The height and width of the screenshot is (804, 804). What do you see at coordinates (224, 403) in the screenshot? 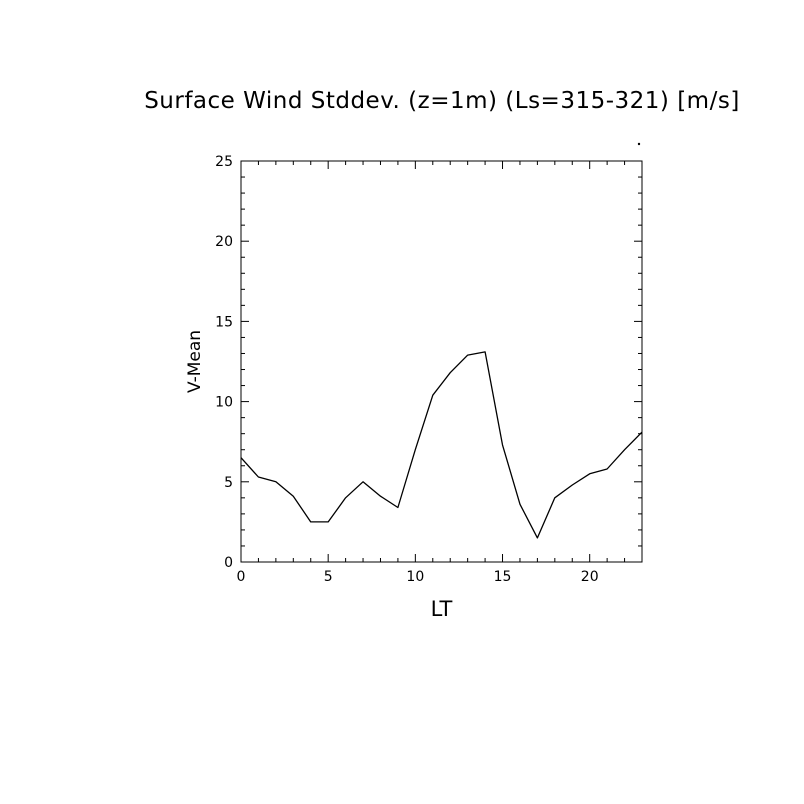
I see `y-tick-label: 10` at bounding box center [224, 403].